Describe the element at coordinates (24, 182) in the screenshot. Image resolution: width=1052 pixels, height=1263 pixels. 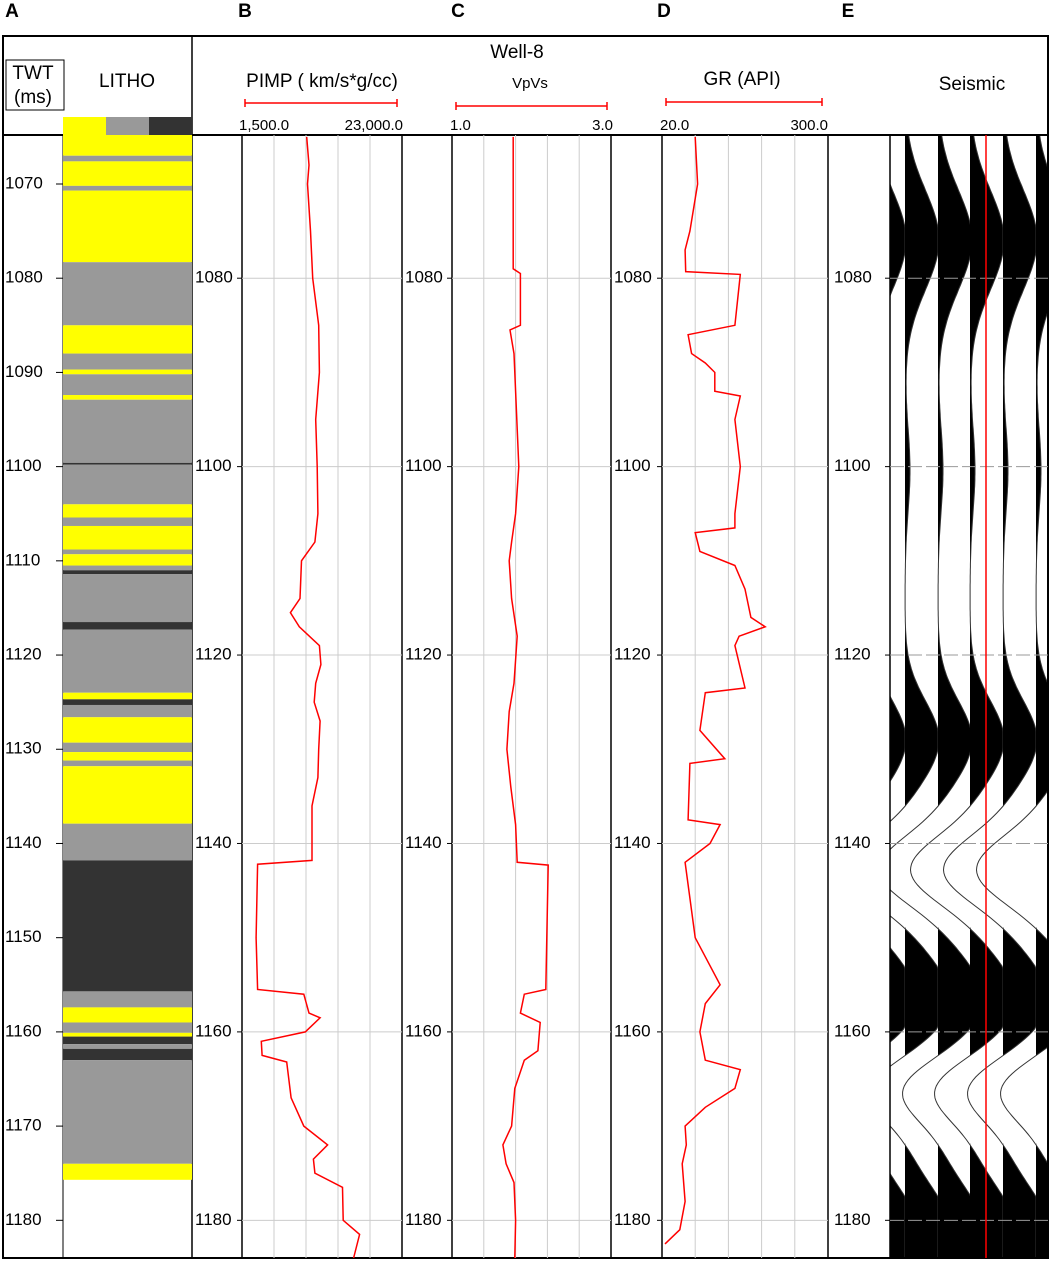
I see `y-tick-label: 1070` at that location.